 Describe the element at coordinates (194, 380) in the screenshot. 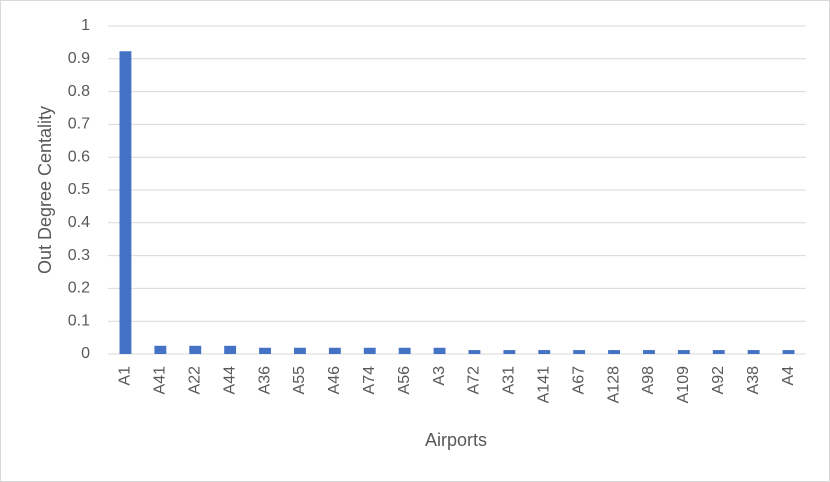

I see `x-tick-label: A22` at that location.